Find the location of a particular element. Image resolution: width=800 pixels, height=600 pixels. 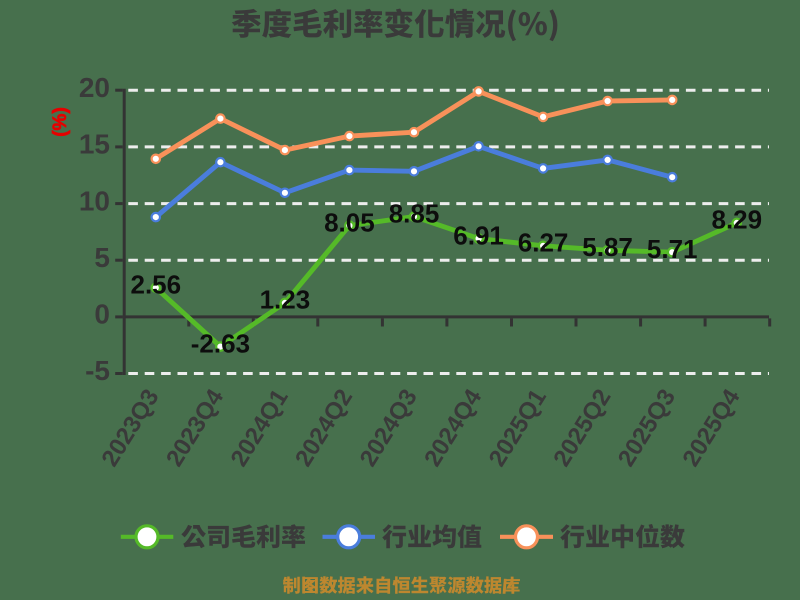

svg-text: 20 is located at coordinates (94, 87).